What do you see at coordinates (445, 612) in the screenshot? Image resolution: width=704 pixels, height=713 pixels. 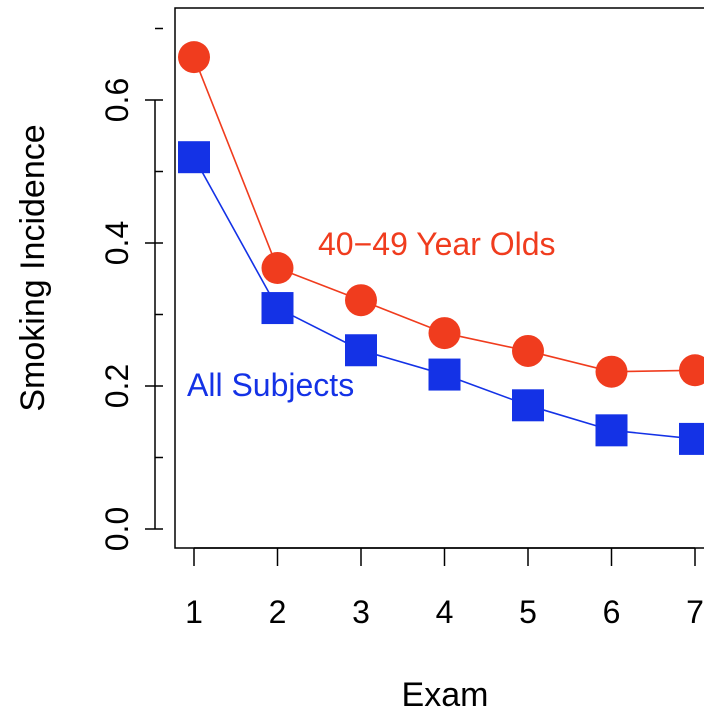 I see `x-tick-label: 4` at bounding box center [445, 612].